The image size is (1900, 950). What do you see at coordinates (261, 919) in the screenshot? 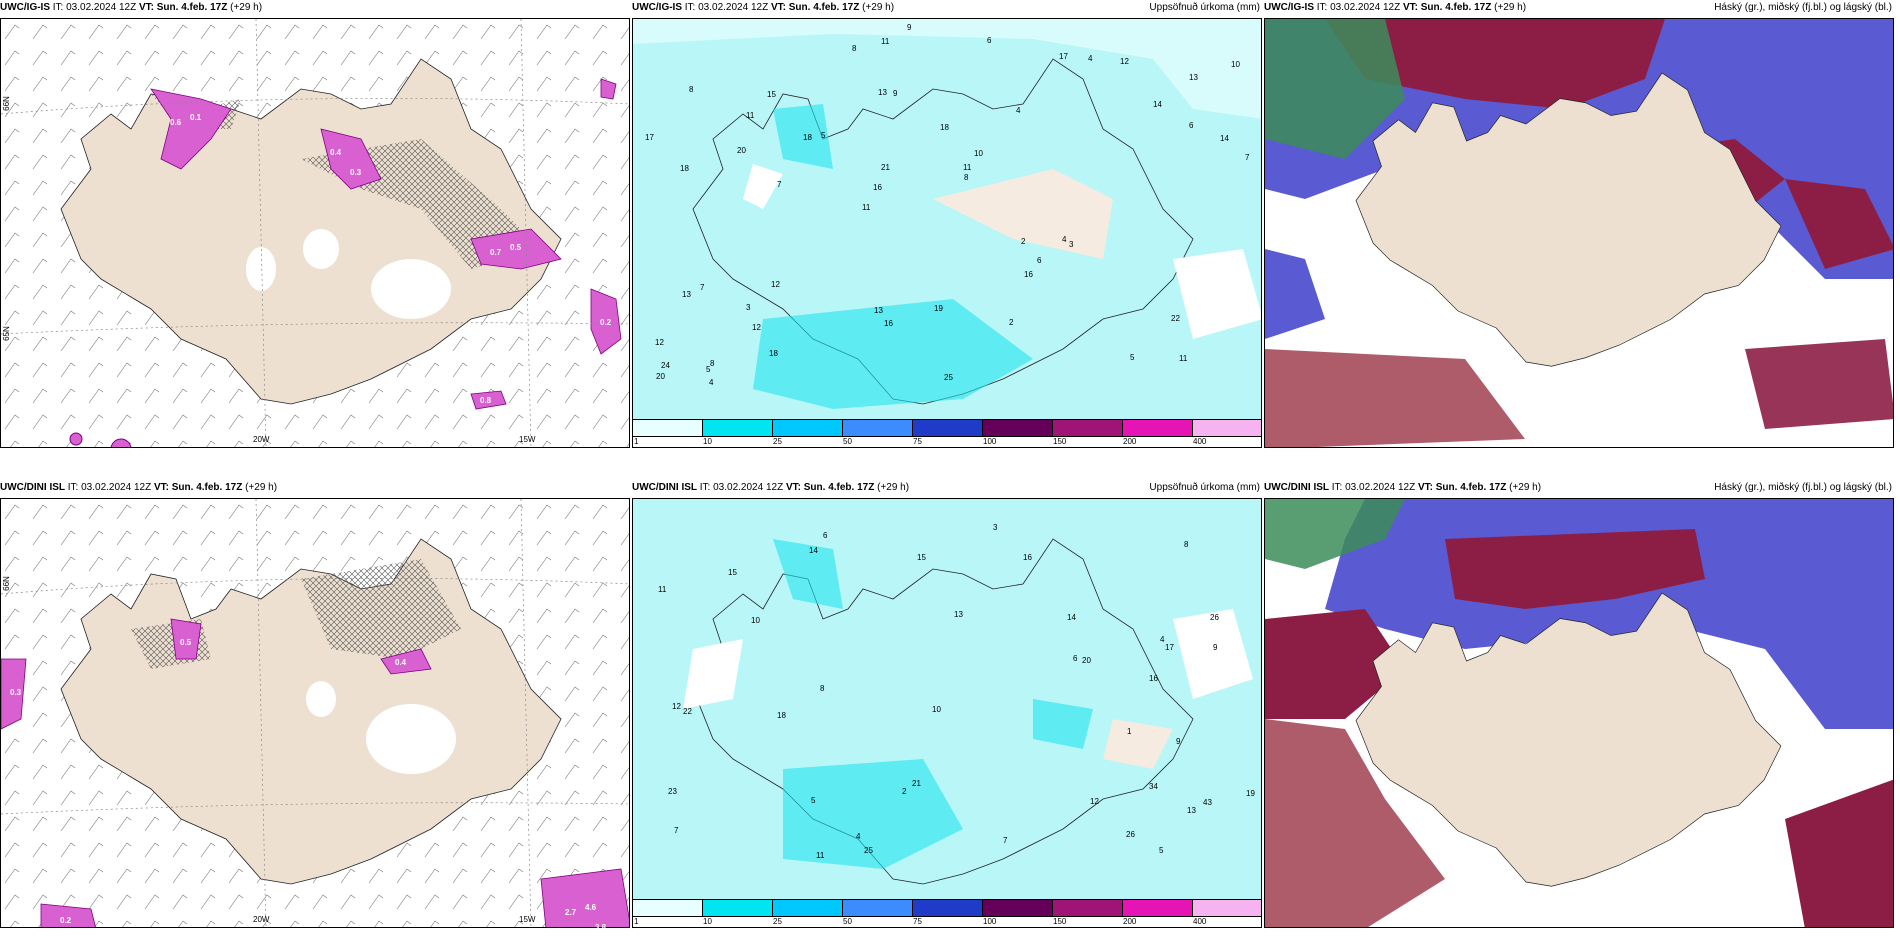
I see `lon-label-20w: 20W` at bounding box center [261, 919].